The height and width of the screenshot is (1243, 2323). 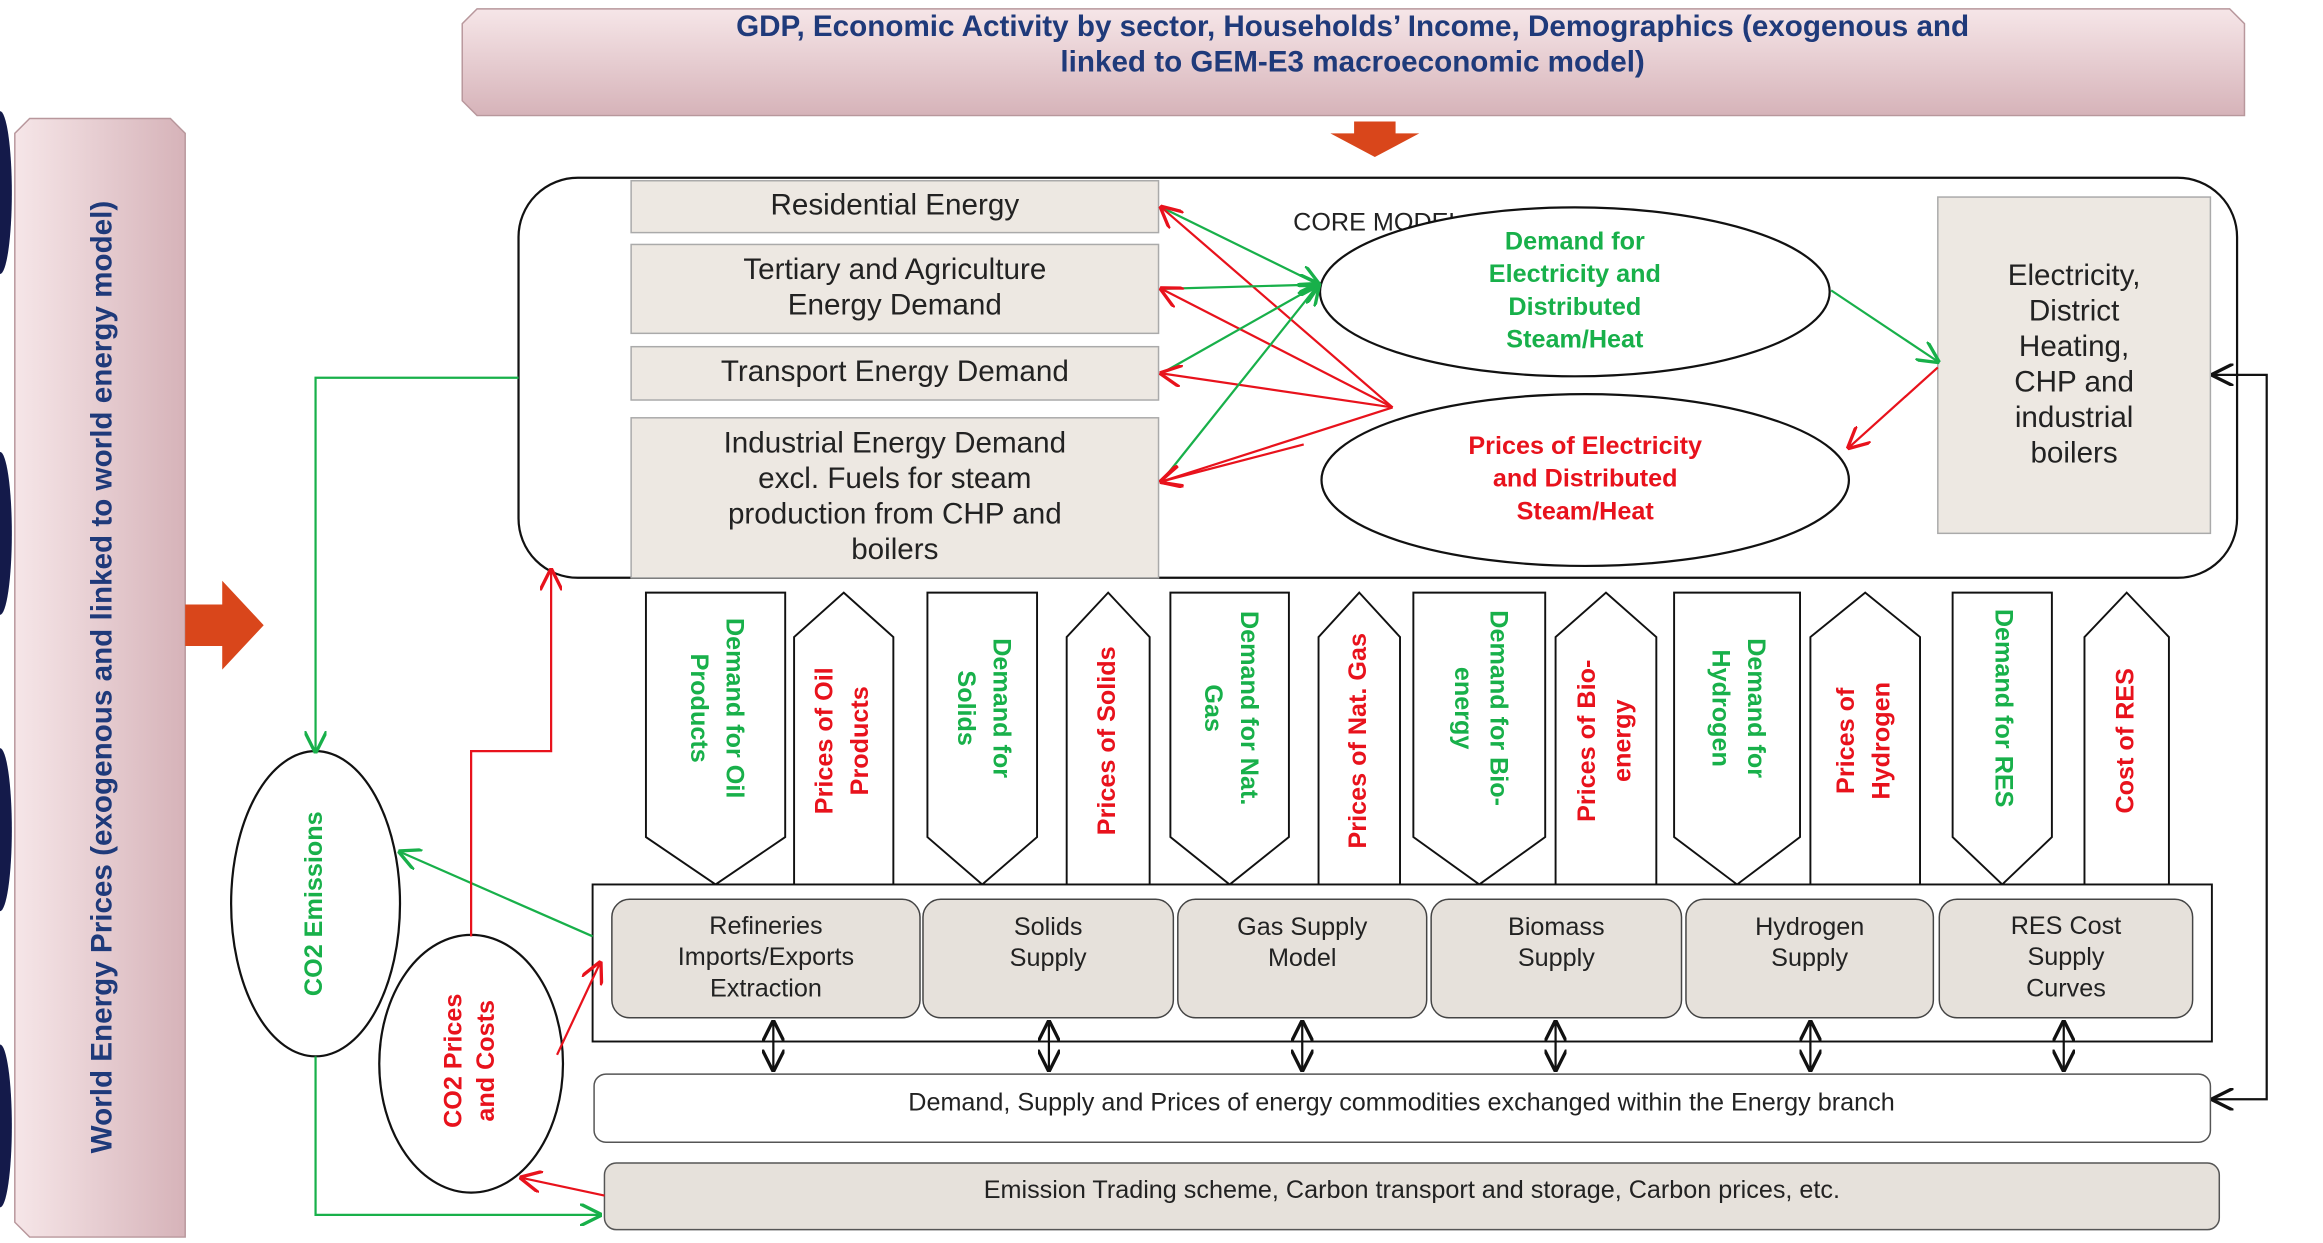 What do you see at coordinates (2073, 453) in the screenshot?
I see `power-box-text: boilers` at bounding box center [2073, 453].